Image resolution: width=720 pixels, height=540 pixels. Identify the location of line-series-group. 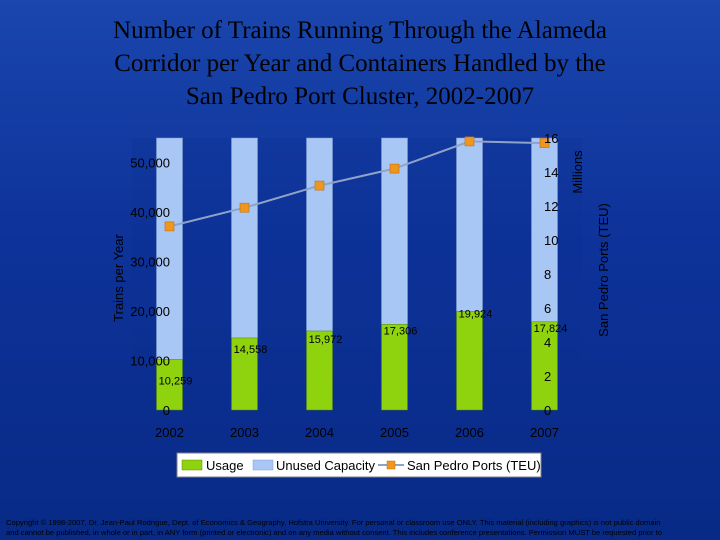
(357, 184).